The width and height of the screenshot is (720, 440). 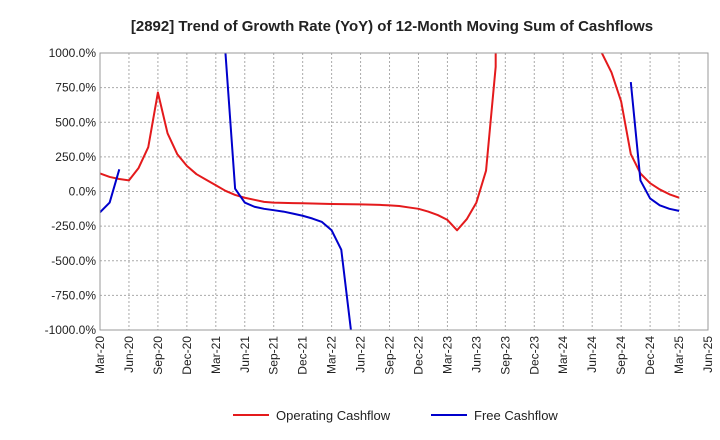 What do you see at coordinates (158, 355) in the screenshot?
I see `x-tick-label: Sep-20` at bounding box center [158, 355].